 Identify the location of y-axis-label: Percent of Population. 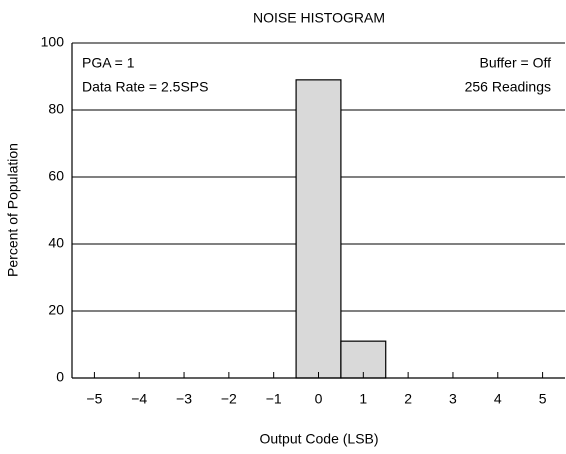
(13, 210).